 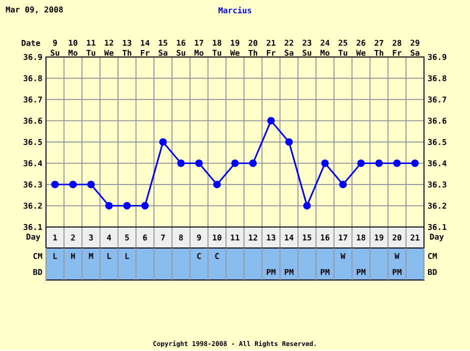 What do you see at coordinates (33, 78) in the screenshot?
I see `y-tick-label: 36.8` at bounding box center [33, 78].